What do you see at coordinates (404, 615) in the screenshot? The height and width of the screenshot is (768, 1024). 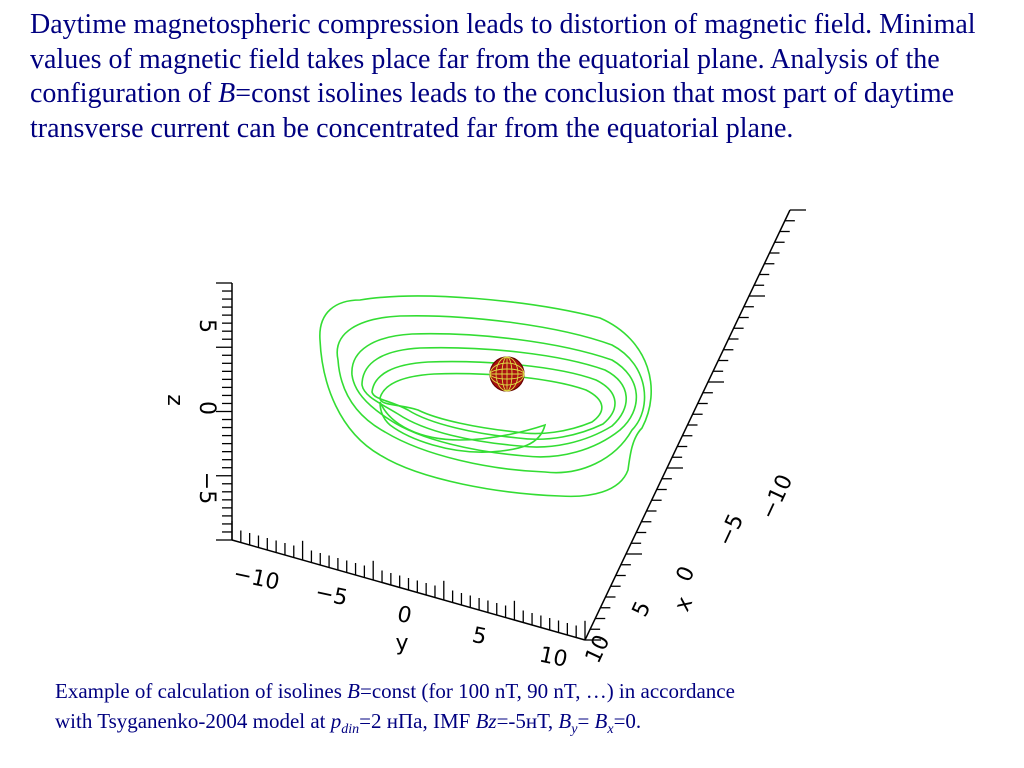 I see `y-tick-label-0: 0` at bounding box center [404, 615].